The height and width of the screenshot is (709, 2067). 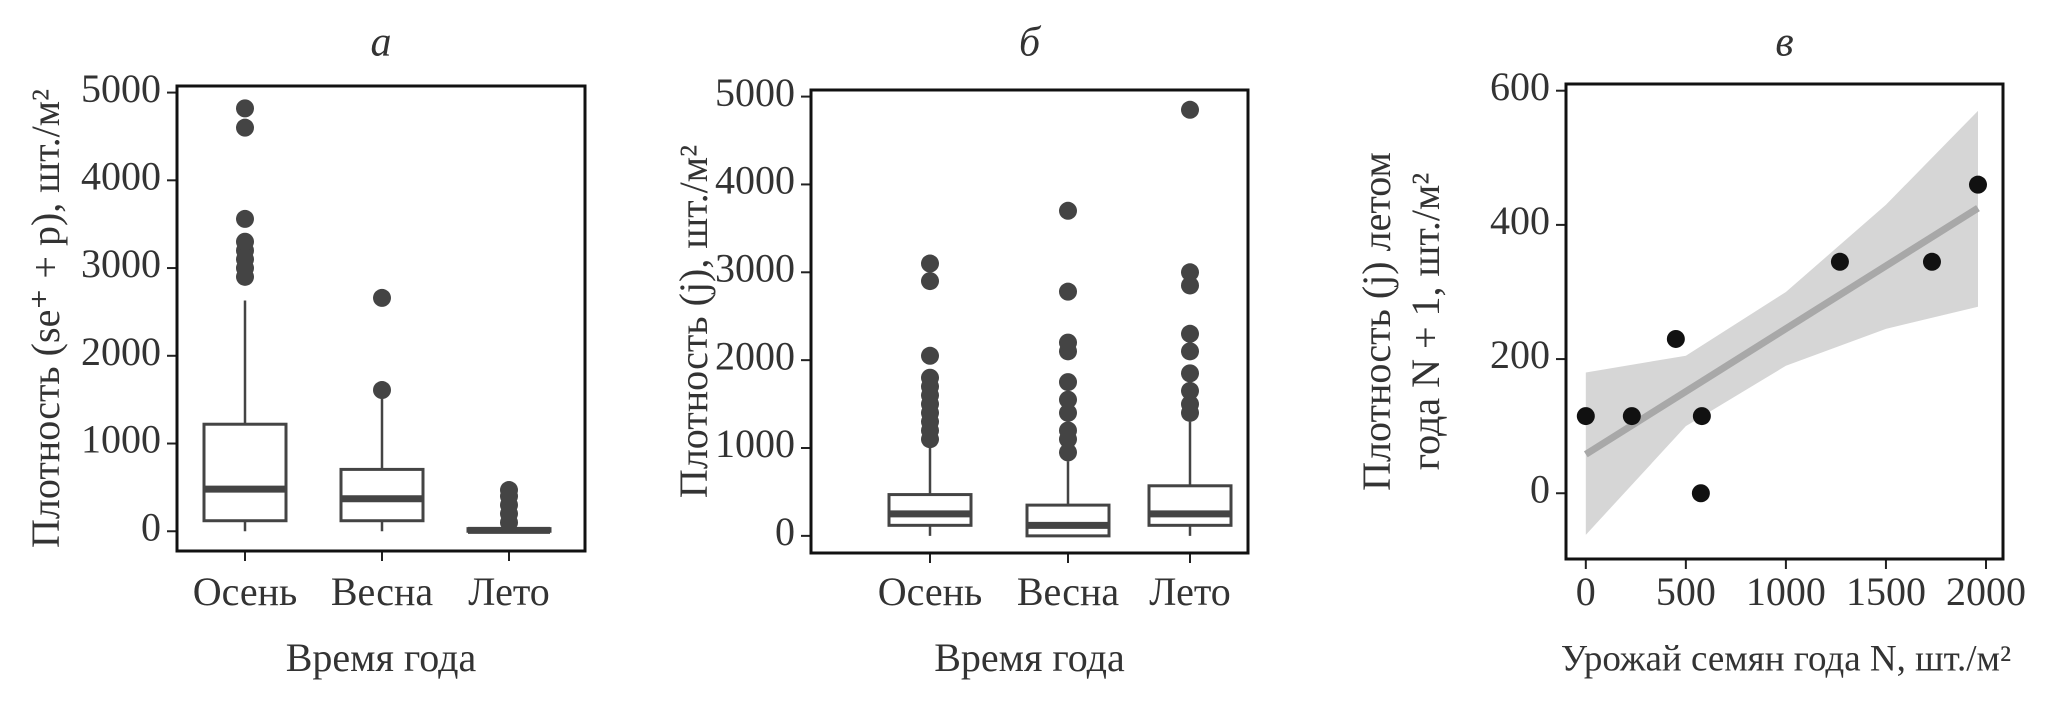 What do you see at coordinates (1520, 354) in the screenshot?
I see `y-tick-label: 200` at bounding box center [1520, 354].